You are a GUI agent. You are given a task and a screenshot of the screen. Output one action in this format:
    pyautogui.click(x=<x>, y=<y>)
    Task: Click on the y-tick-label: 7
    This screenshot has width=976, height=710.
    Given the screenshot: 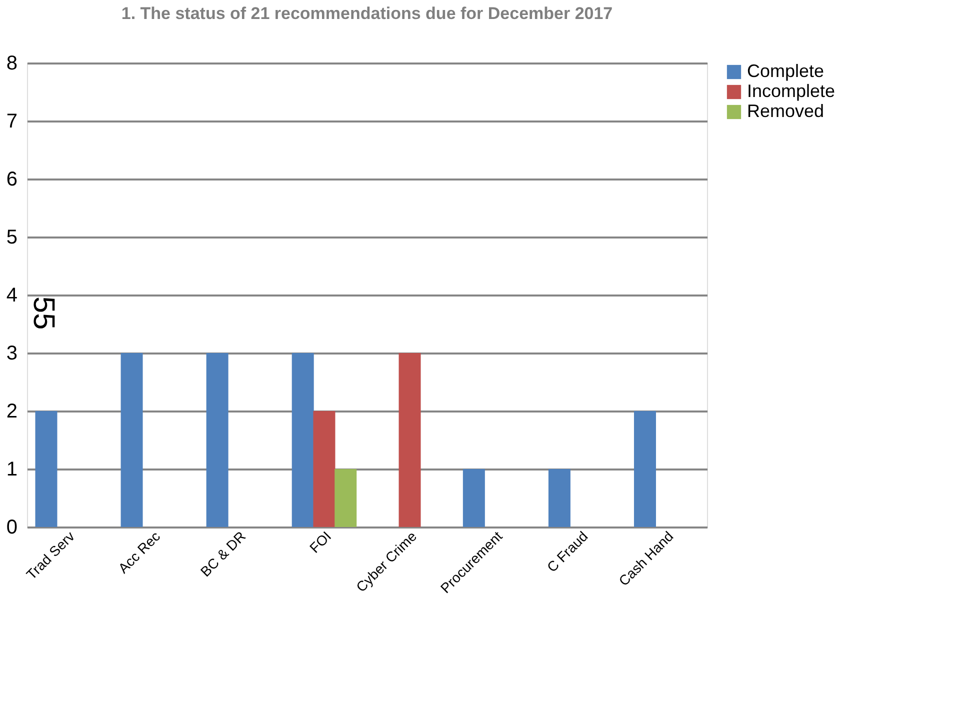 What is the action you would take?
    pyautogui.click(x=12, y=121)
    